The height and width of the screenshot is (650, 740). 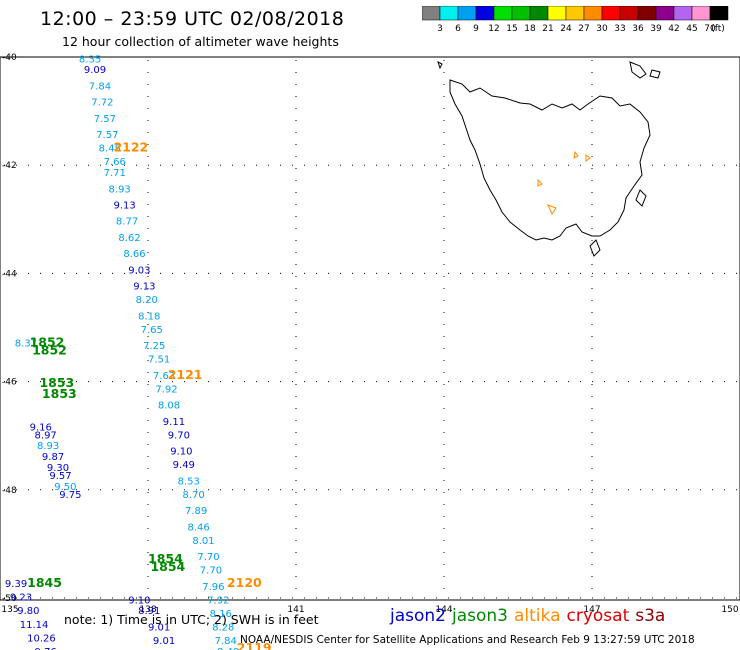 I want to click on wave-height-value: 9.09, so click(x=95, y=70).